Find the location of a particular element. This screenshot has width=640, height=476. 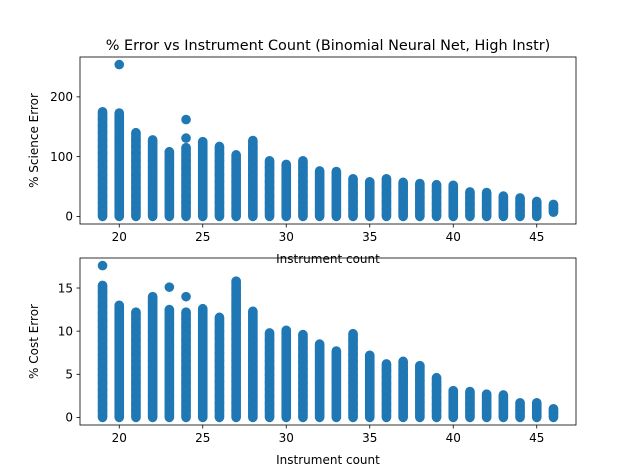

x-tick-label: 35 is located at coordinates (369, 237).